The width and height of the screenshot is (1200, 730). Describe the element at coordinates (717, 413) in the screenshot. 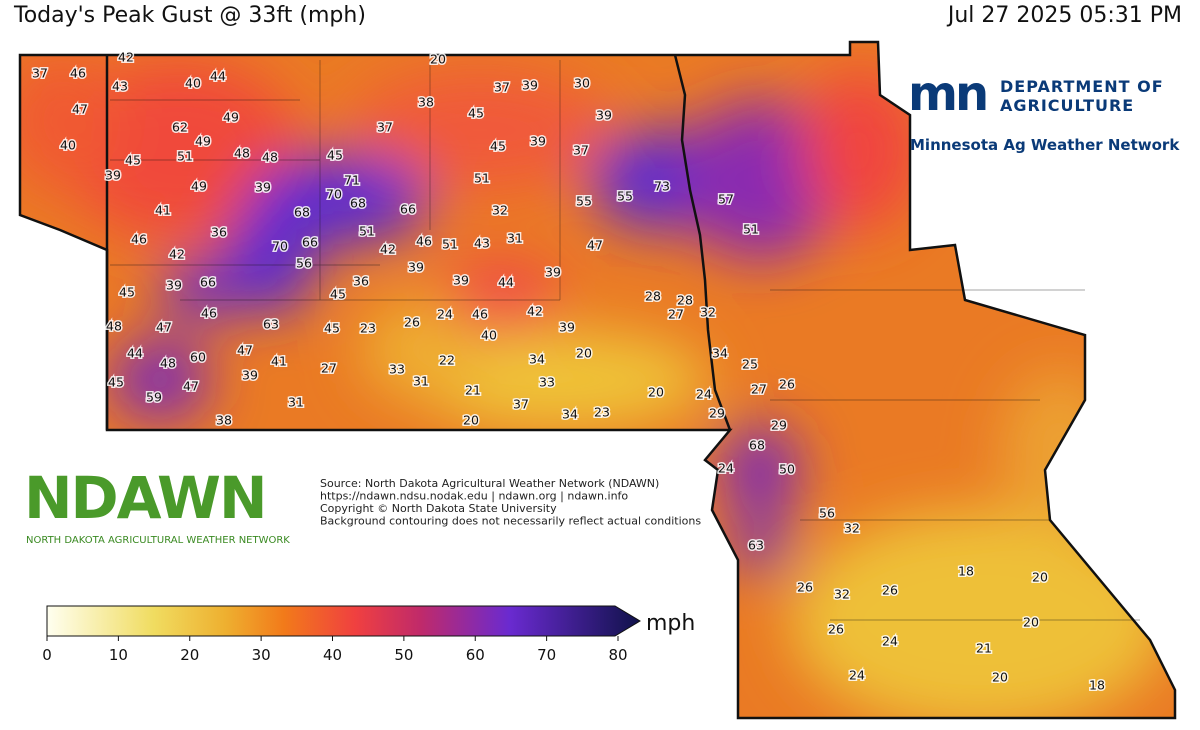

I see `station-value: 29` at that location.